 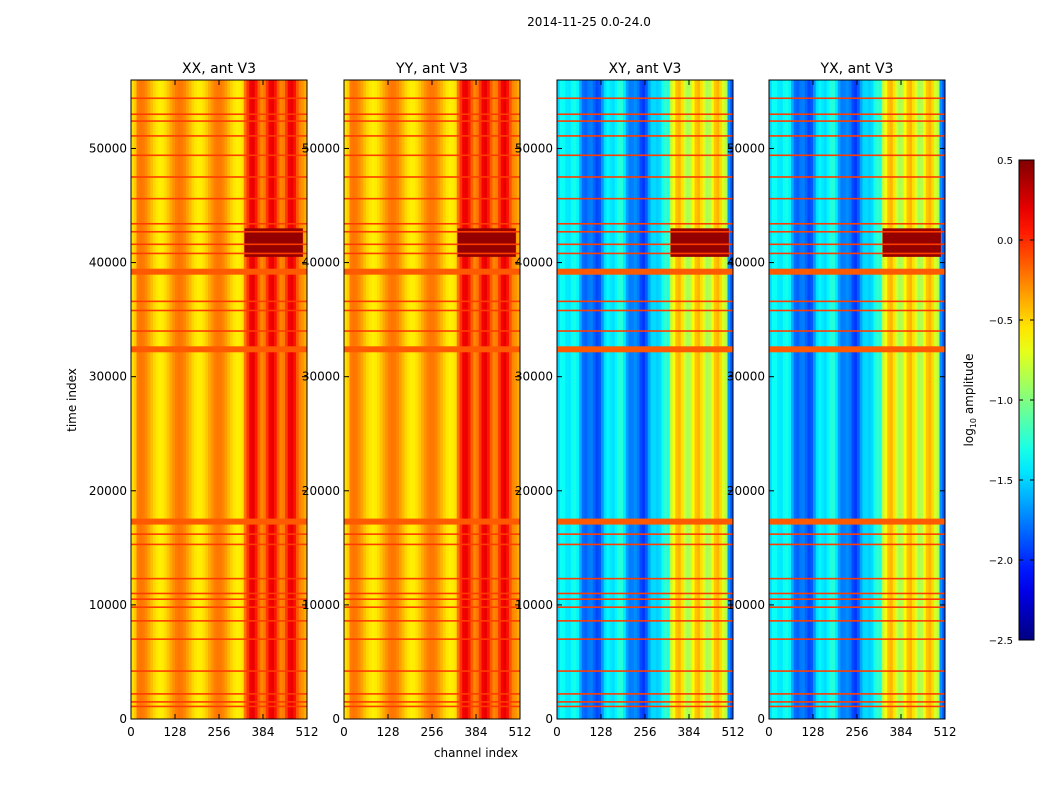 What do you see at coordinates (1005, 161) in the screenshot?
I see `colorbar-tick-label: 0.5` at bounding box center [1005, 161].